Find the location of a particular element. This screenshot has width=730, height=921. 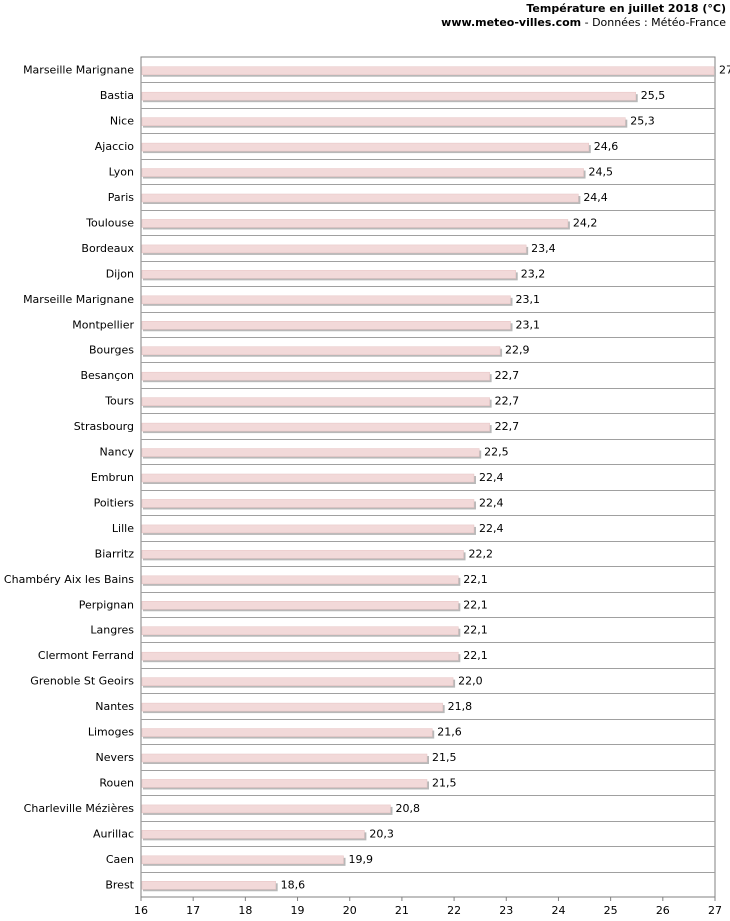

value-label: 23,2 is located at coordinates (533, 273).